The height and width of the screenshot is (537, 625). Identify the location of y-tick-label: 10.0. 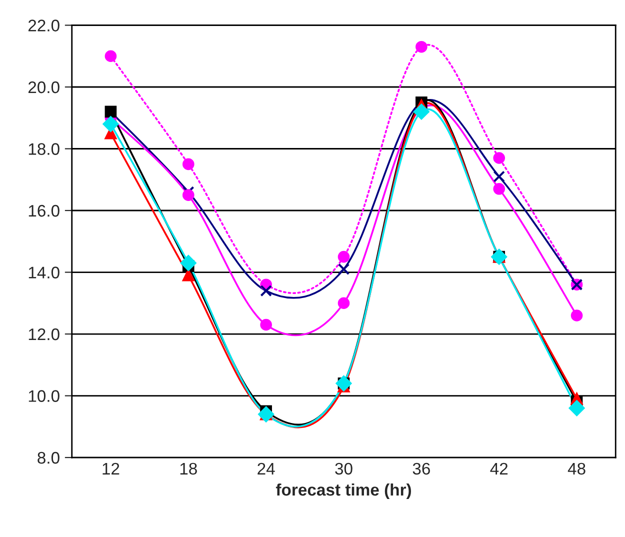
(44, 396).